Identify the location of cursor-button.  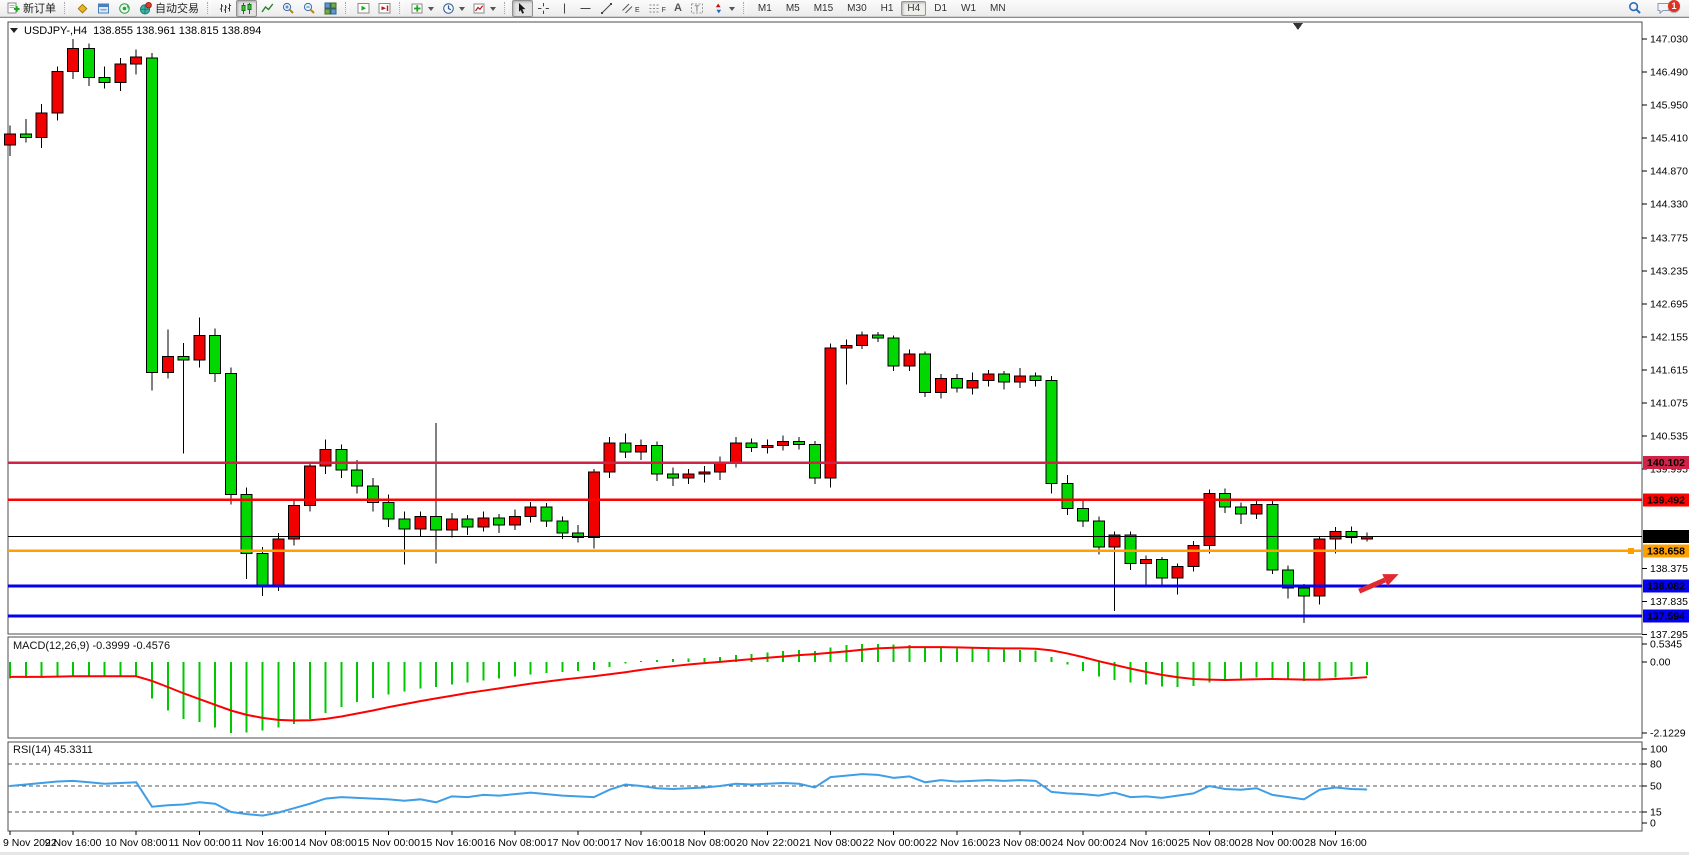
(522, 8).